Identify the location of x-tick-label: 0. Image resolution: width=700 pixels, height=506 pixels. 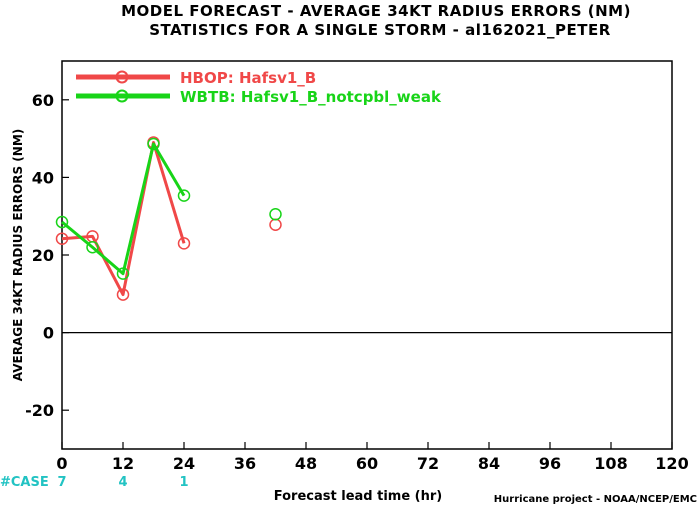
(61, 463).